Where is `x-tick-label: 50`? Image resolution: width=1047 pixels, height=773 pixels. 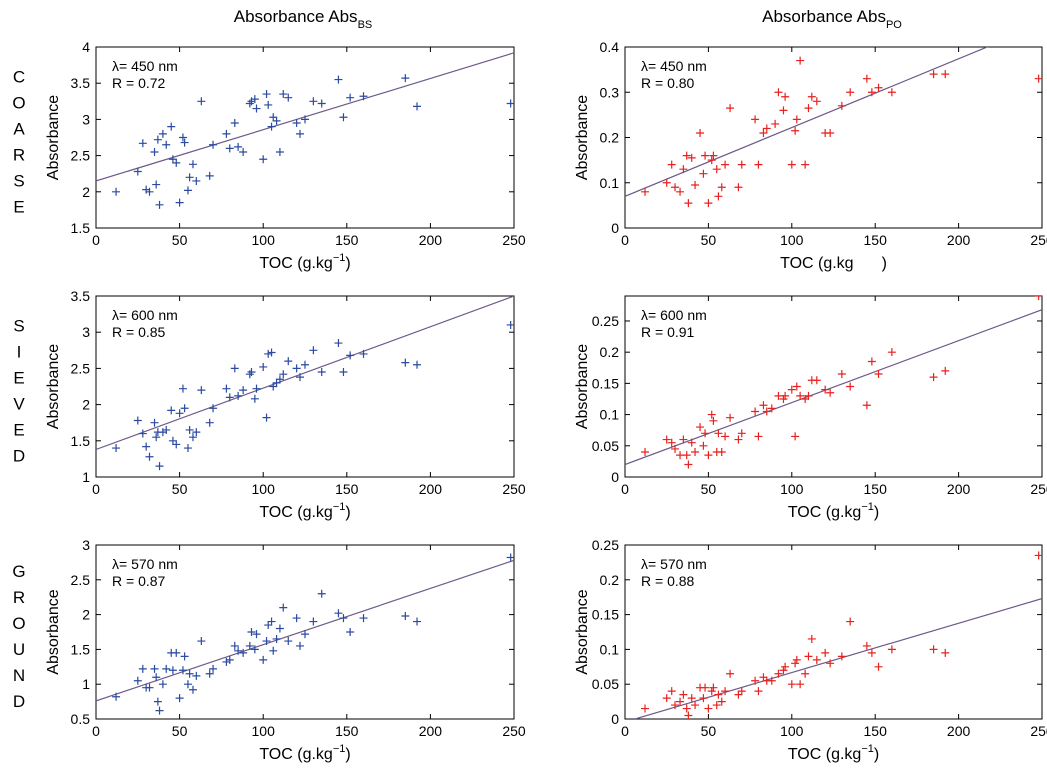 x-tick-label: 50 is located at coordinates (709, 731).